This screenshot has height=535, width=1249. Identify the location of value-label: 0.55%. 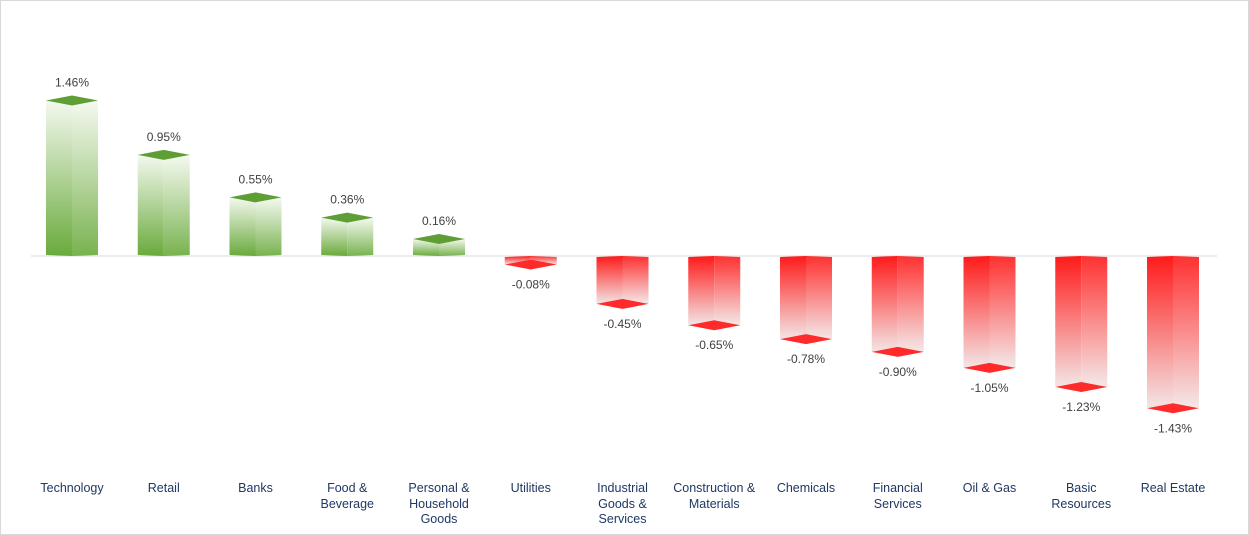
(255, 179).